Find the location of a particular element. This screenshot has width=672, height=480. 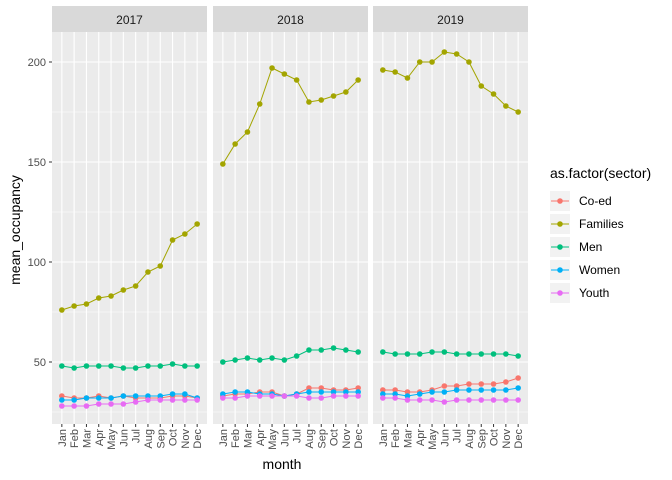

y-tick-label: 150 is located at coordinates (37, 163).